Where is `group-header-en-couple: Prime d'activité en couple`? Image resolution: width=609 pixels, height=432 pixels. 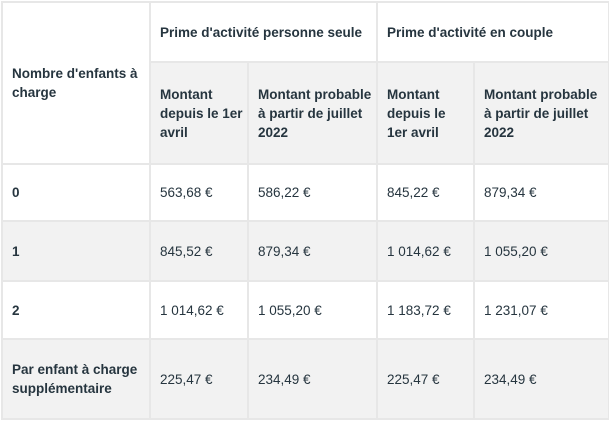
group-header-en-couple: Prime d'activité en couple is located at coordinates (492, 32).